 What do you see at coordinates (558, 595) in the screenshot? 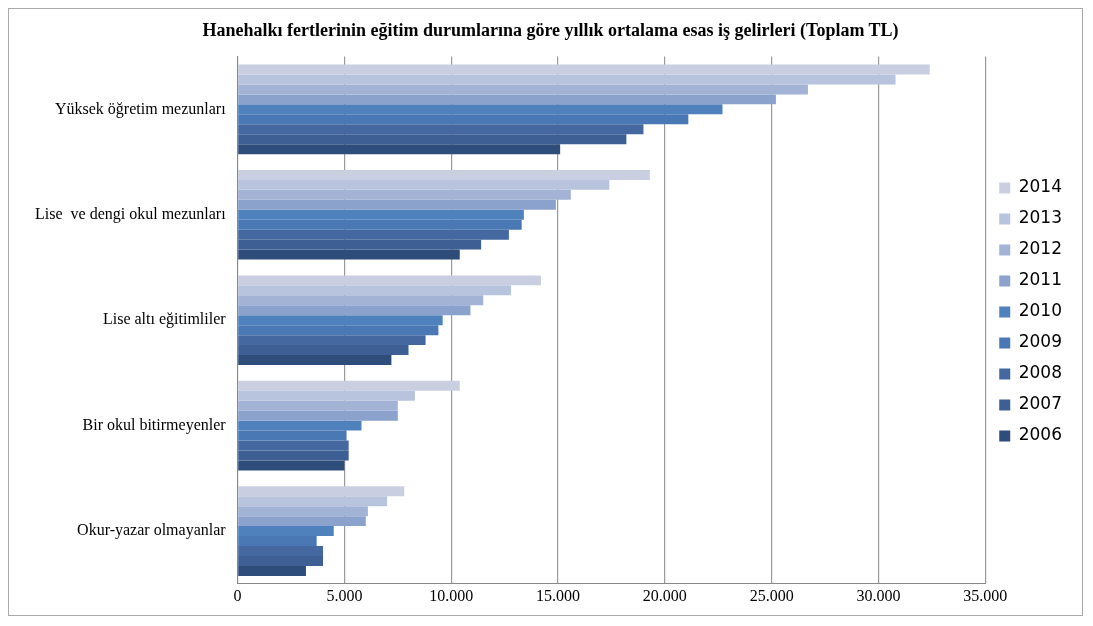
I see `x-tick-label: 15.000` at bounding box center [558, 595].